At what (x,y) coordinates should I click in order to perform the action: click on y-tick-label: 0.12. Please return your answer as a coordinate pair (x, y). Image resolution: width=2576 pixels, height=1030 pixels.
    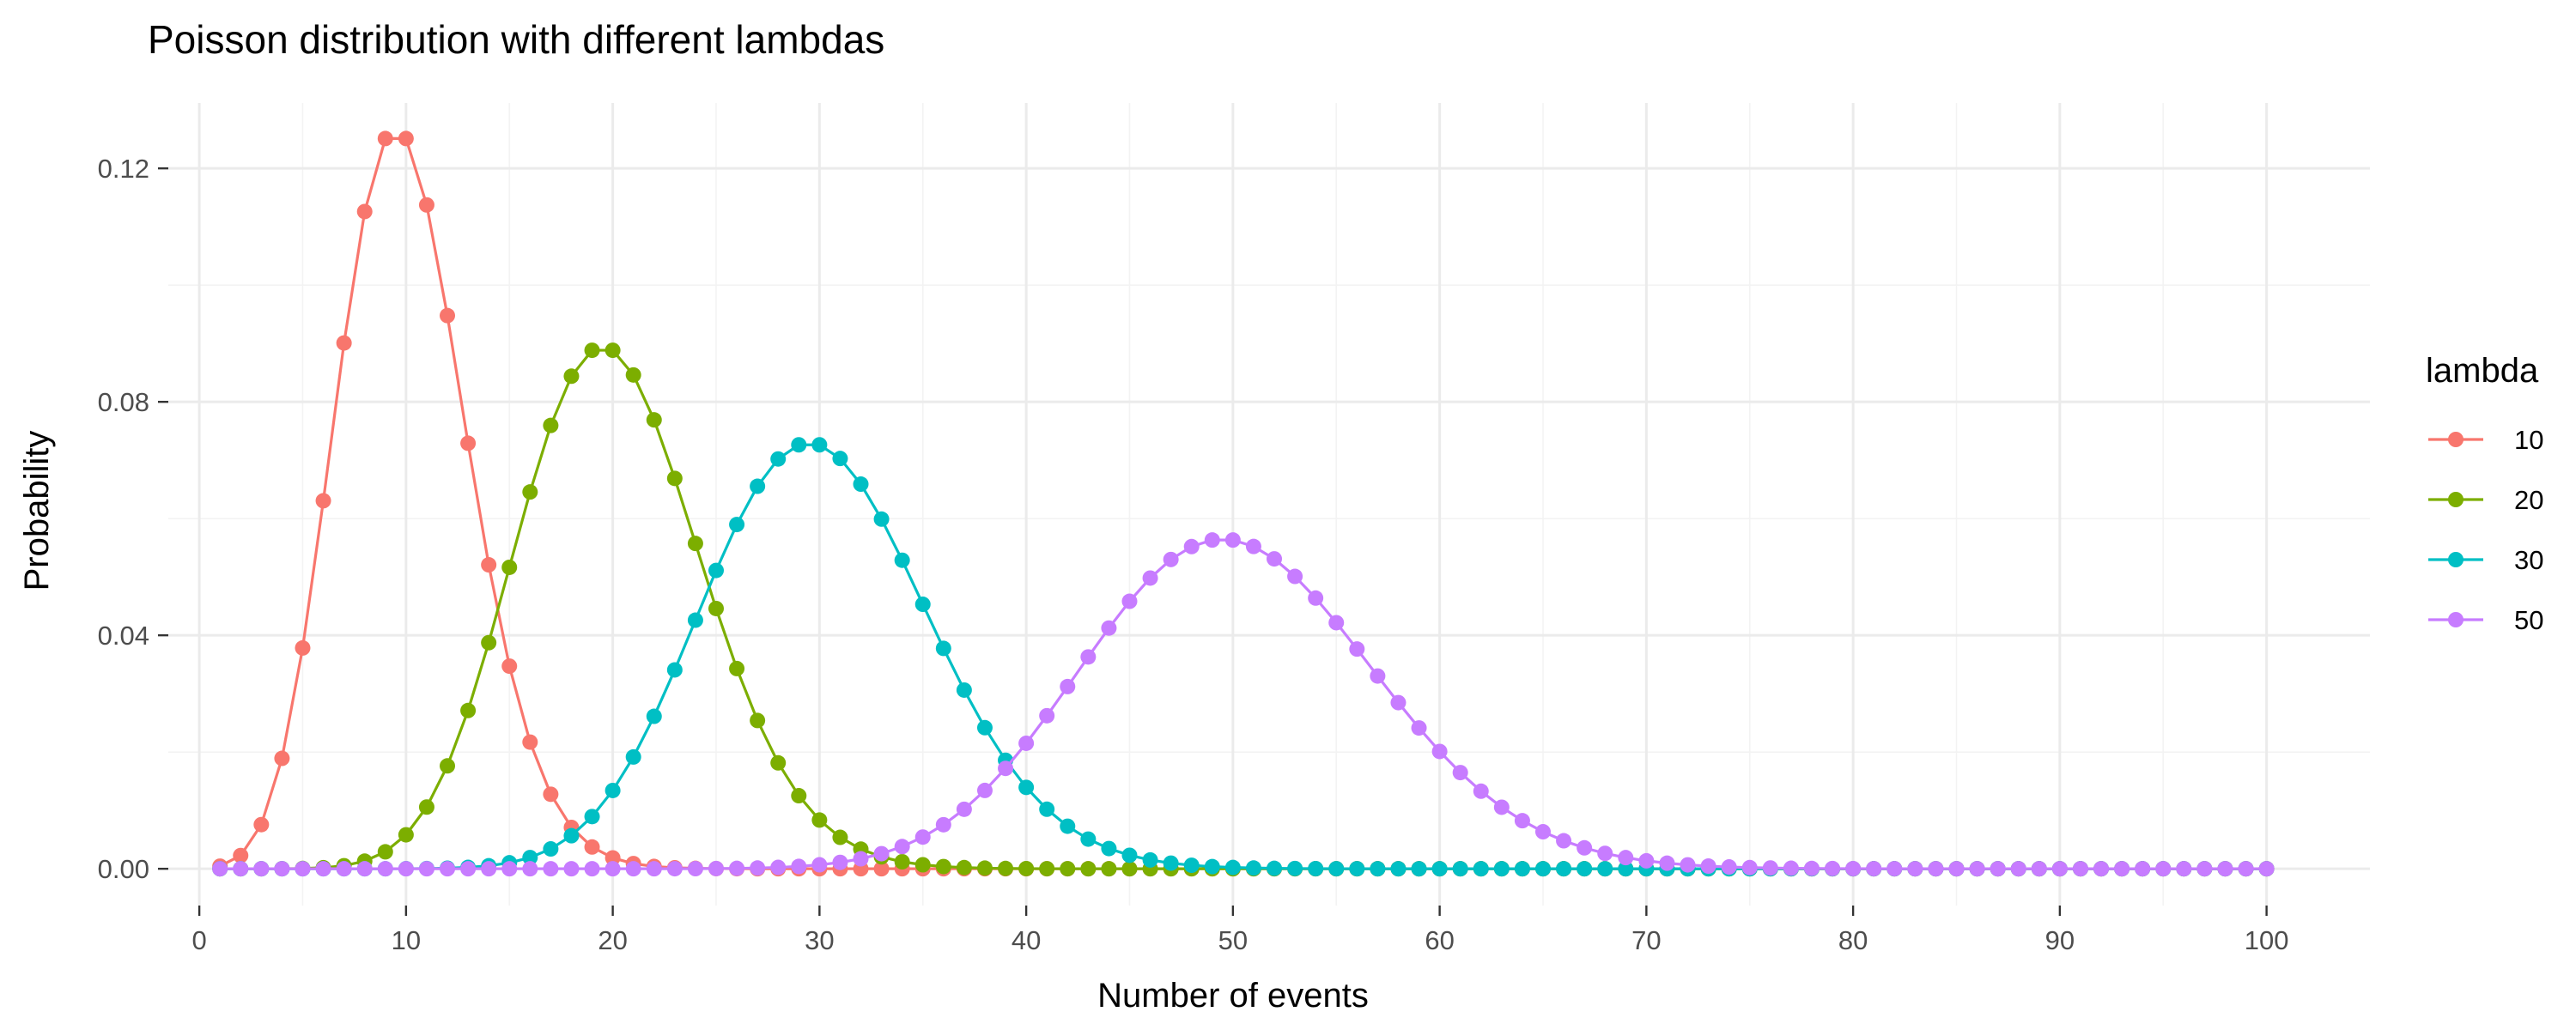
    Looking at the image, I should click on (123, 169).